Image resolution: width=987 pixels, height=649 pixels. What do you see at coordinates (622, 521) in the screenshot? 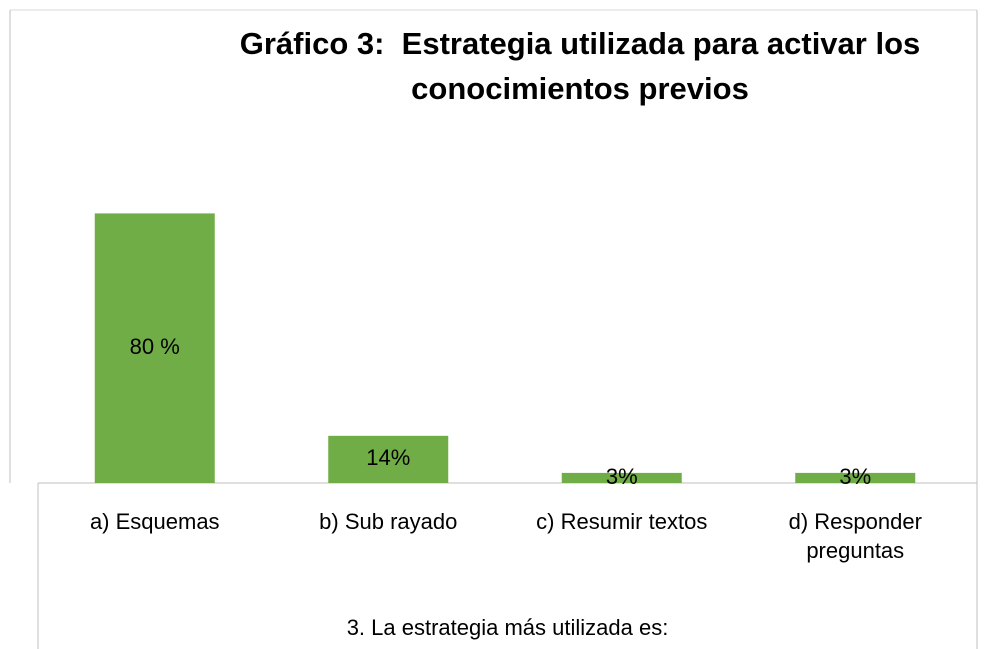
I see `x-tick-label: c) Resumir textos` at bounding box center [622, 521].